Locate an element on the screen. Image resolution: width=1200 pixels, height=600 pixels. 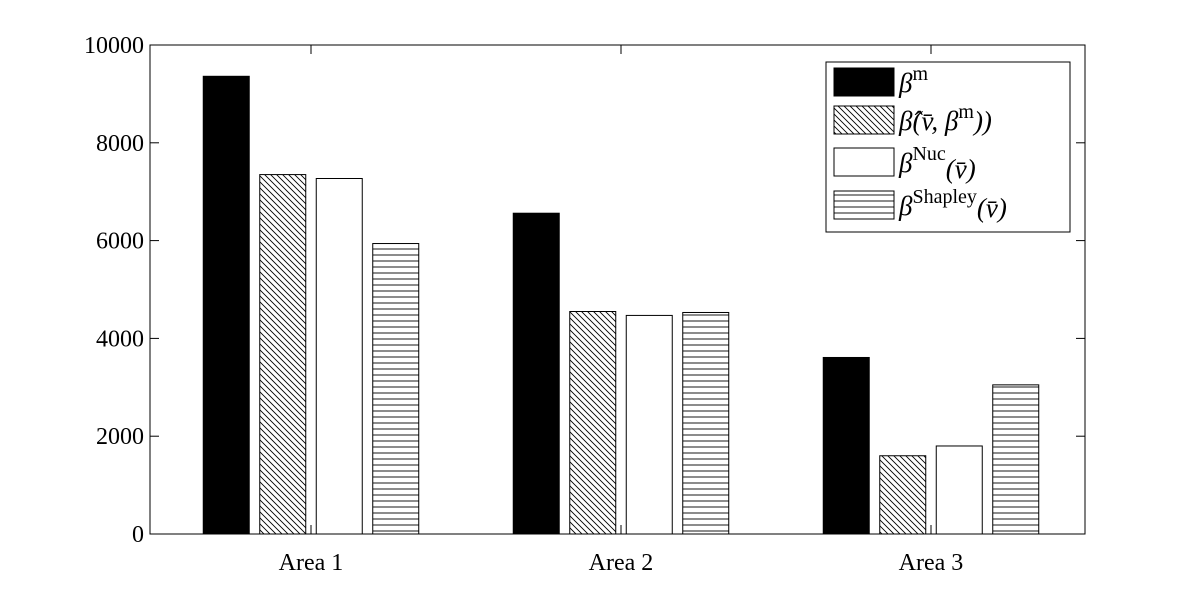
legend-label: β̂(v̄, βm)) is located at coordinates (945, 118).